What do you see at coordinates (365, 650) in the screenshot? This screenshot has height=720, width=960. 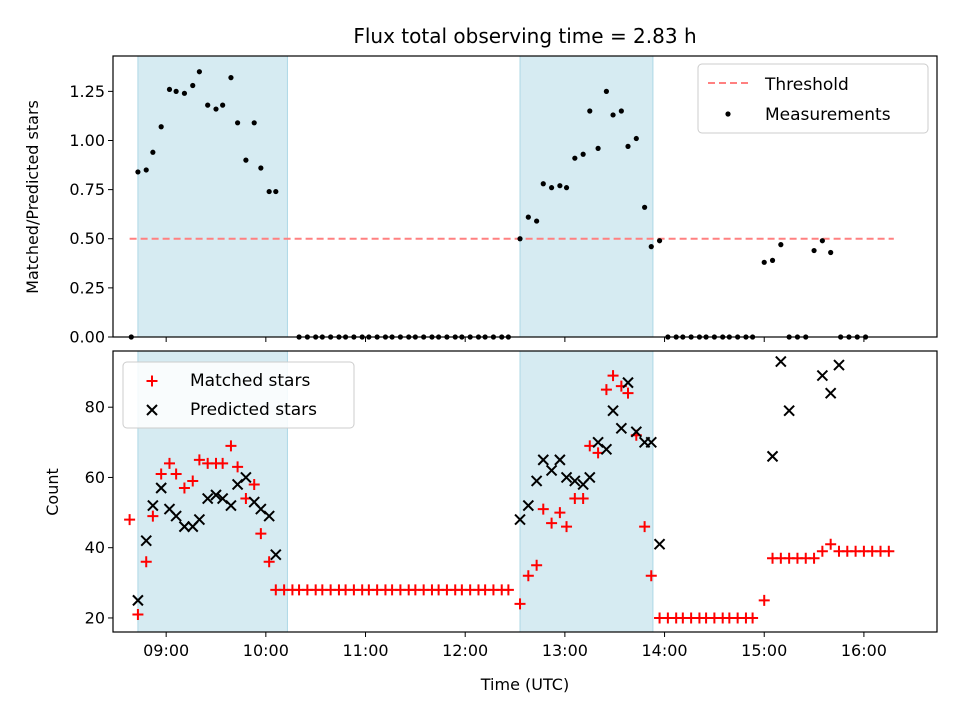 I see `x-tick-label: 11:00` at bounding box center [365, 650].